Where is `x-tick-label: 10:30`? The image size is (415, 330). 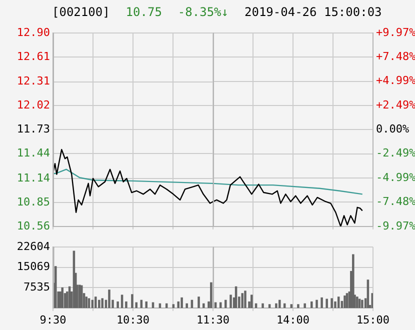
x-tick-label: 10:30 is located at coordinates (133, 319).